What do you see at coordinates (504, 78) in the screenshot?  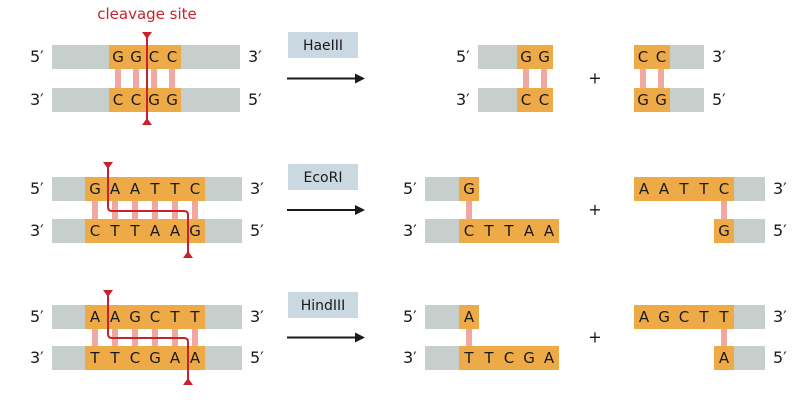 I see `left-product: 5′ 3′ G G C C` at bounding box center [504, 78].